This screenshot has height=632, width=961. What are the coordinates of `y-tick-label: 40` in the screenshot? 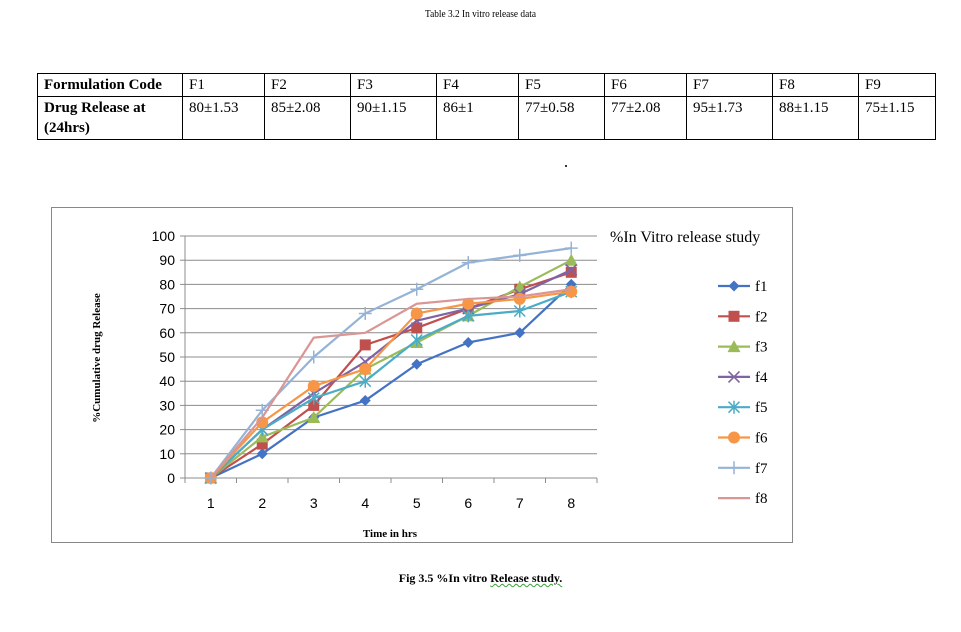 It's located at (167, 381).